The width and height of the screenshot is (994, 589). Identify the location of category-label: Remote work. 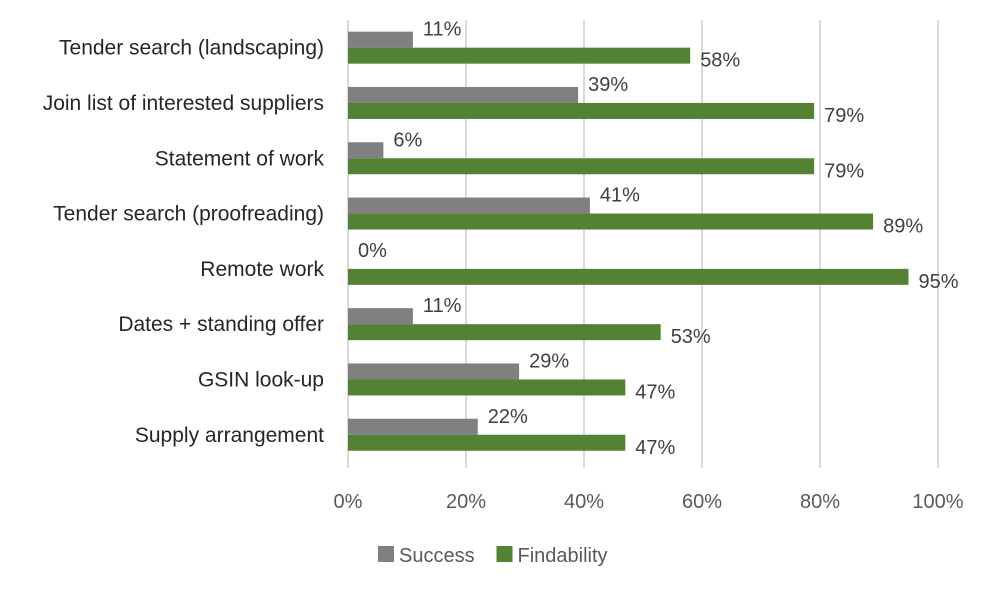
(262, 269).